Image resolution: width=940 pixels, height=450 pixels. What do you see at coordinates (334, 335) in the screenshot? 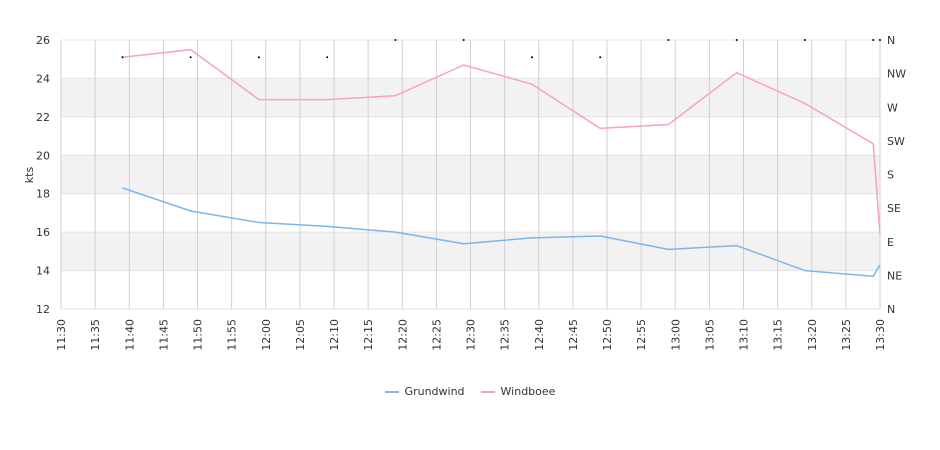
I see `x-tick-label: 12:10` at bounding box center [334, 335].